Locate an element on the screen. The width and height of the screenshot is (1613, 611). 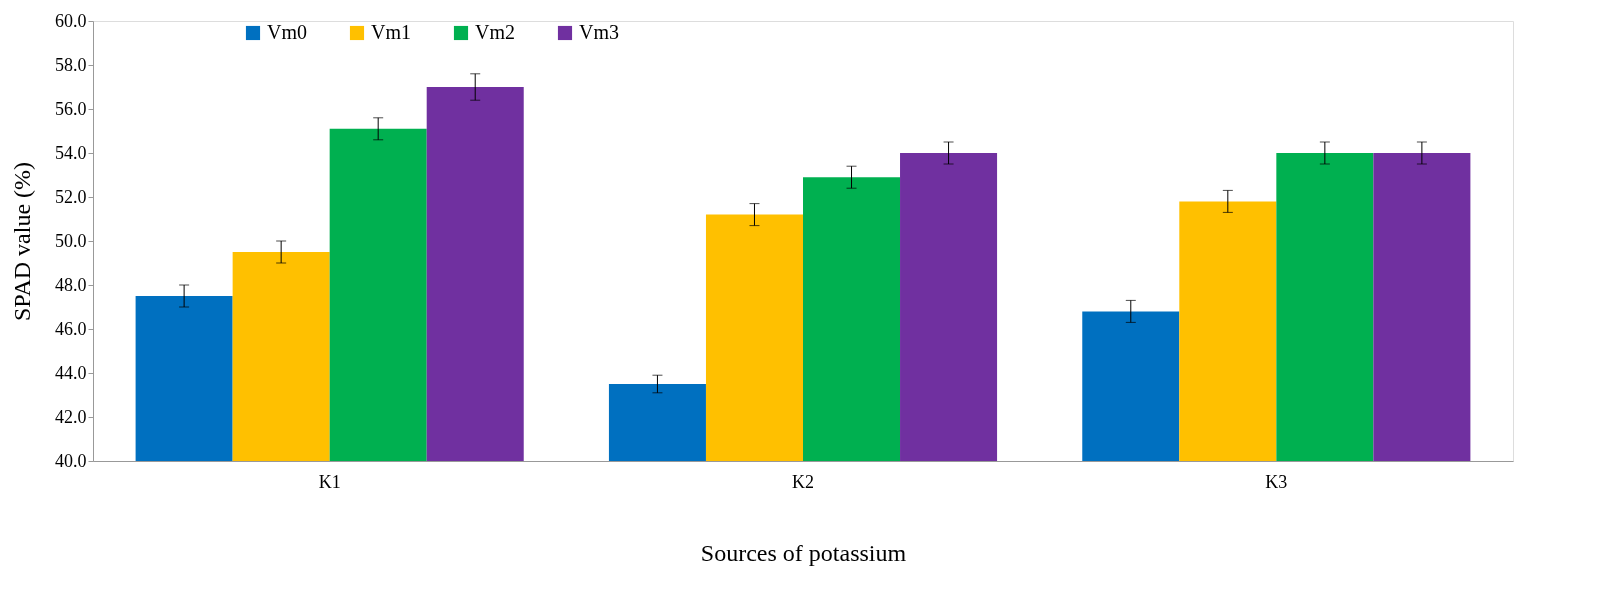
legend-label: Vm2 is located at coordinates (495, 32).